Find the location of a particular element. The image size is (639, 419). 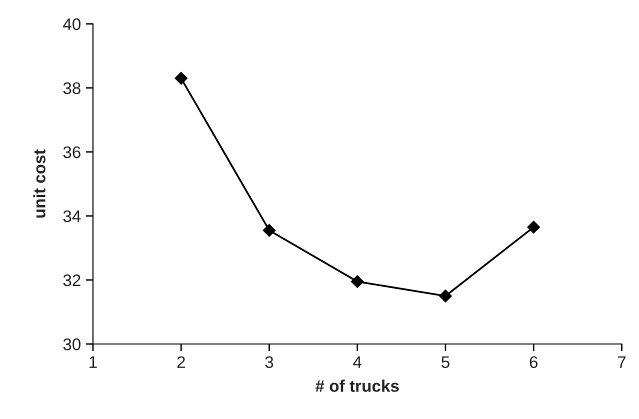

y-axis-title: unit cost is located at coordinates (39, 183).